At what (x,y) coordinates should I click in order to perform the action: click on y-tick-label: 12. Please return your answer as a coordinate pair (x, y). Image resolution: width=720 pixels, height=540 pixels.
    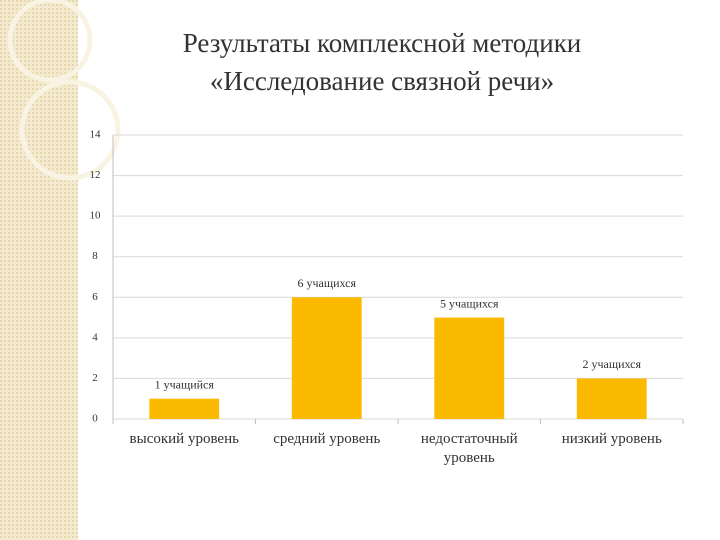
    Looking at the image, I should click on (95, 175).